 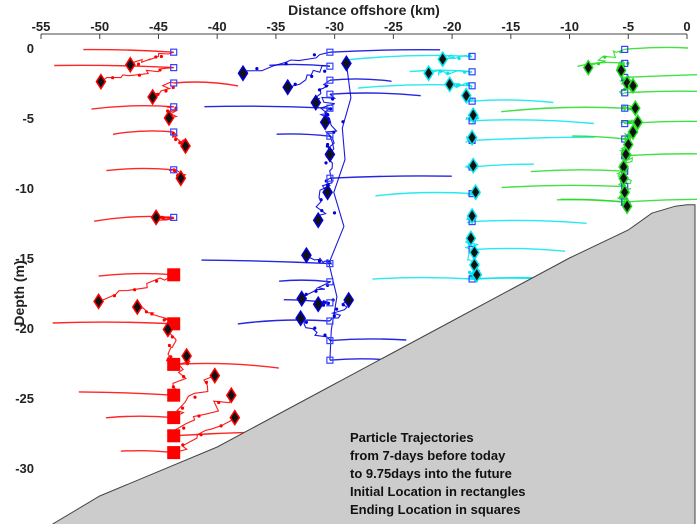 I want to click on y-tick-label: -15, so click(x=24, y=258).